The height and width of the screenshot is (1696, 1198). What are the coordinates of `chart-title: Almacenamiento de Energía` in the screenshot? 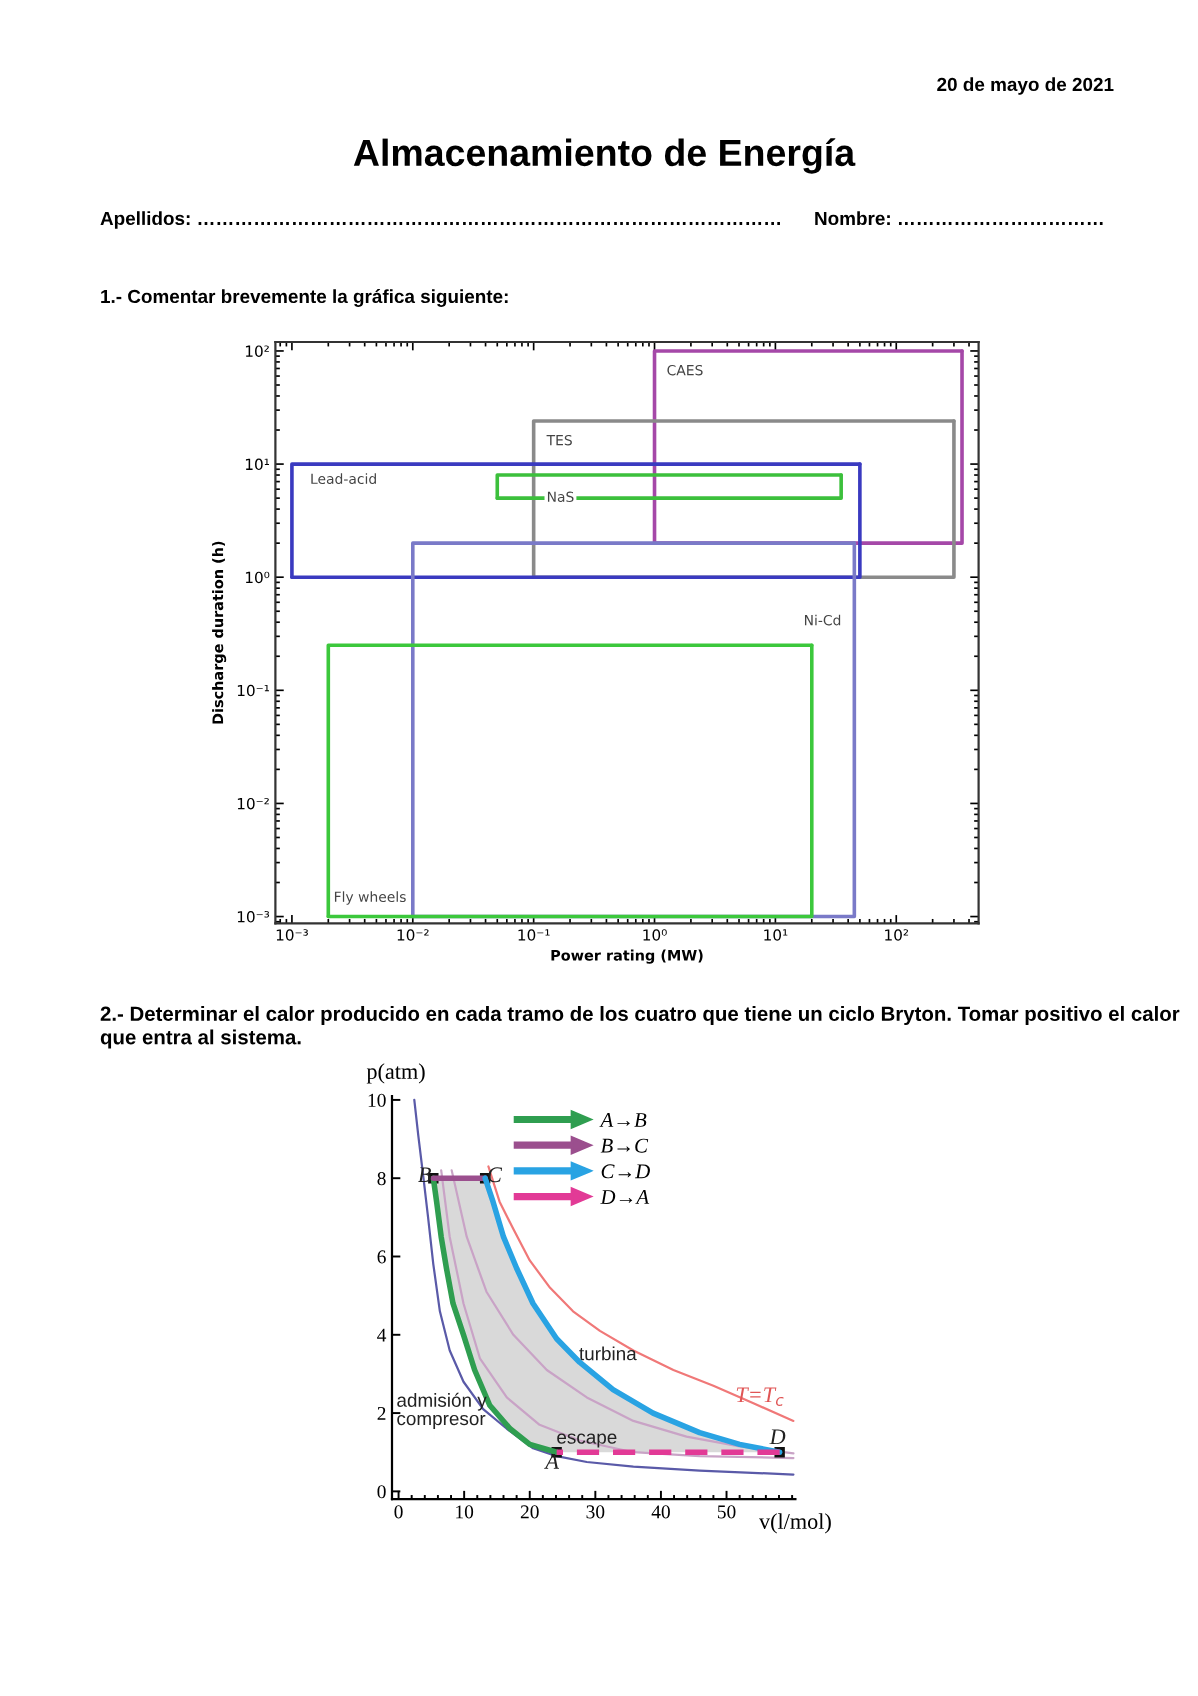 It's located at (604, 156).